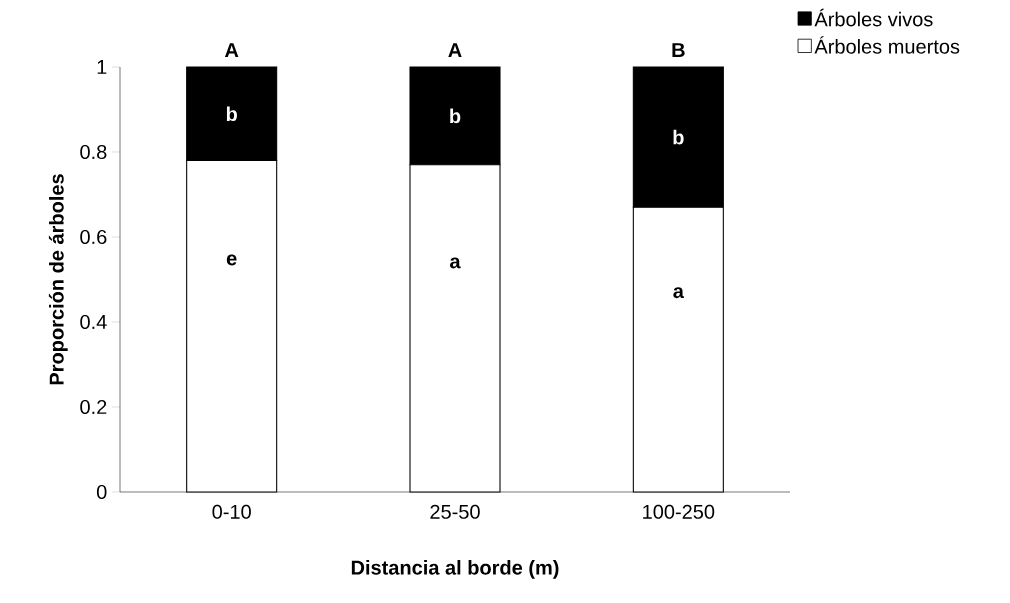  What do you see at coordinates (679, 511) in the screenshot?
I see `x-tick-label: 100-250` at bounding box center [679, 511].